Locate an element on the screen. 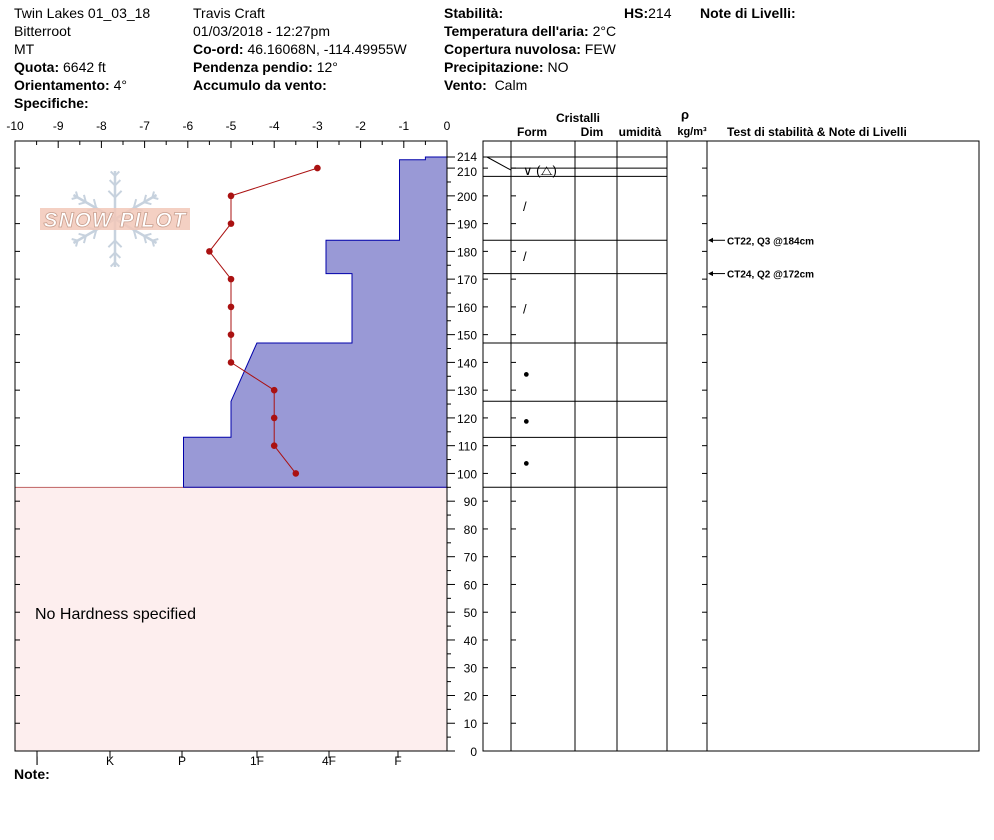 This screenshot has width=994, height=840. aspect-value: 4° is located at coordinates (120, 85).